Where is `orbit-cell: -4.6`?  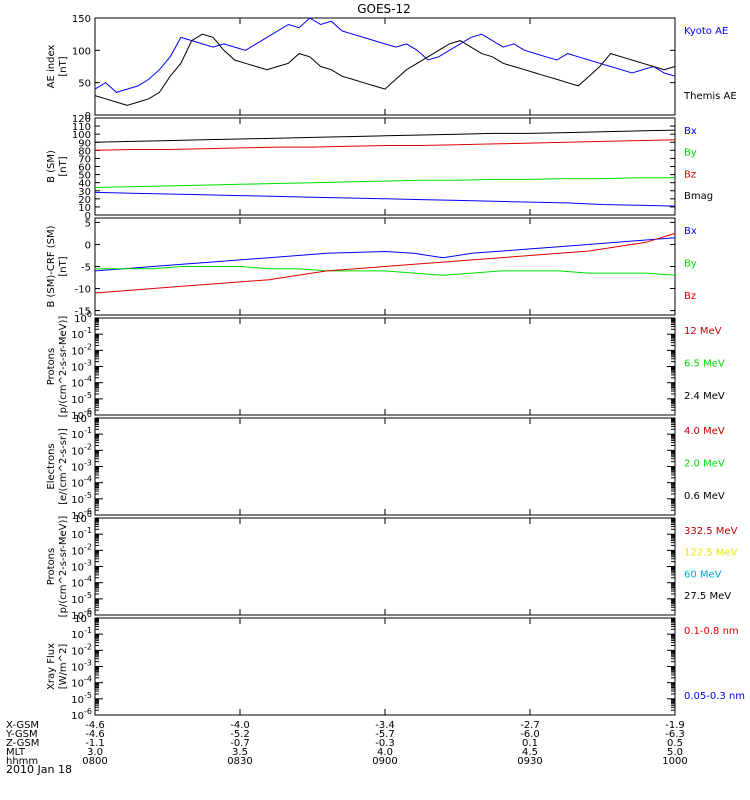
orbit-cell: -4.6 is located at coordinates (95, 734).